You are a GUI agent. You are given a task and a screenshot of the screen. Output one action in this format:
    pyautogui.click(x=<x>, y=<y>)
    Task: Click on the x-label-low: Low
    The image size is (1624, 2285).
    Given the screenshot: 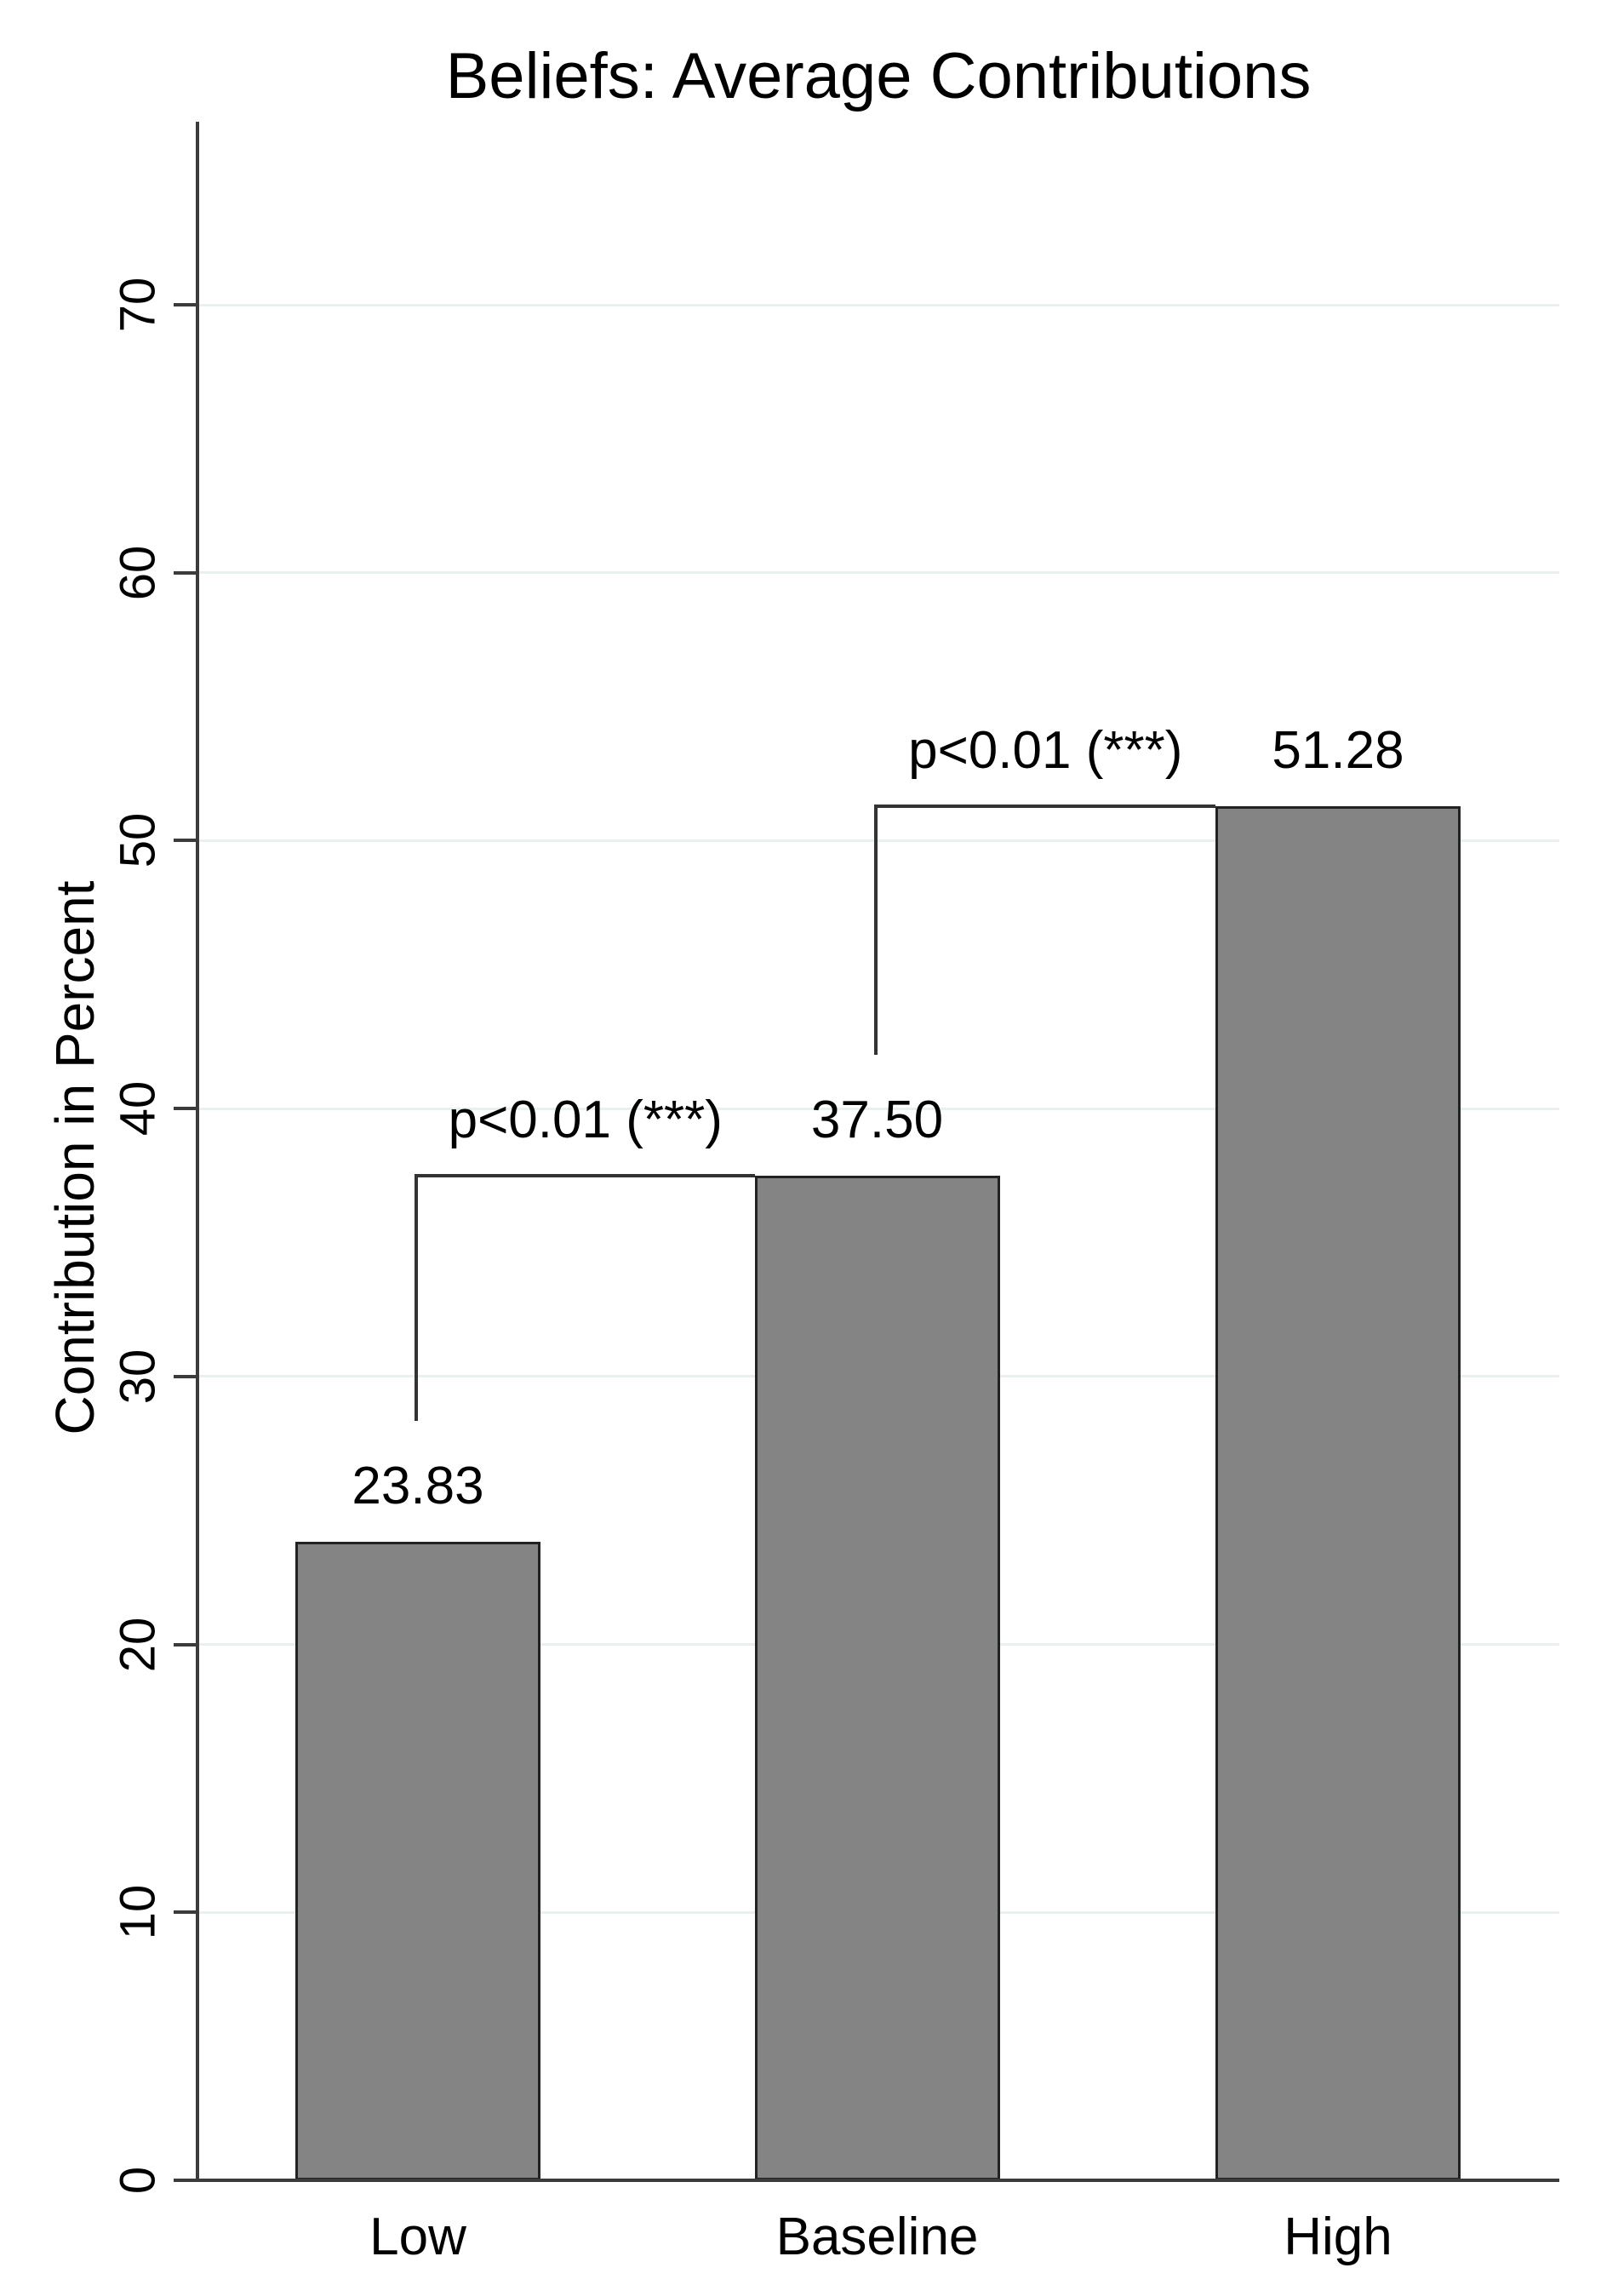 What is the action you would take?
    pyautogui.click(x=417, y=2237)
    